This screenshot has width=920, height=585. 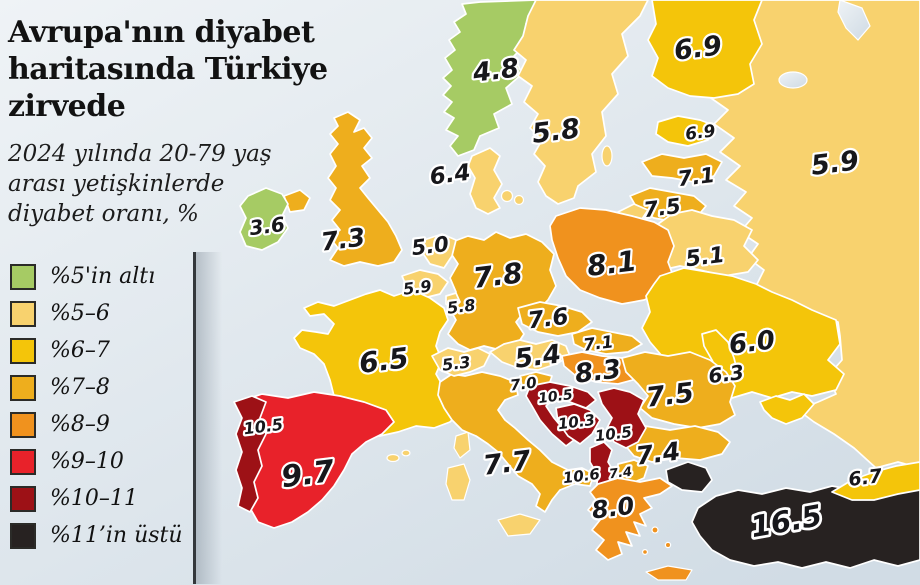 I want to click on country-romania, so click(x=678, y=390).